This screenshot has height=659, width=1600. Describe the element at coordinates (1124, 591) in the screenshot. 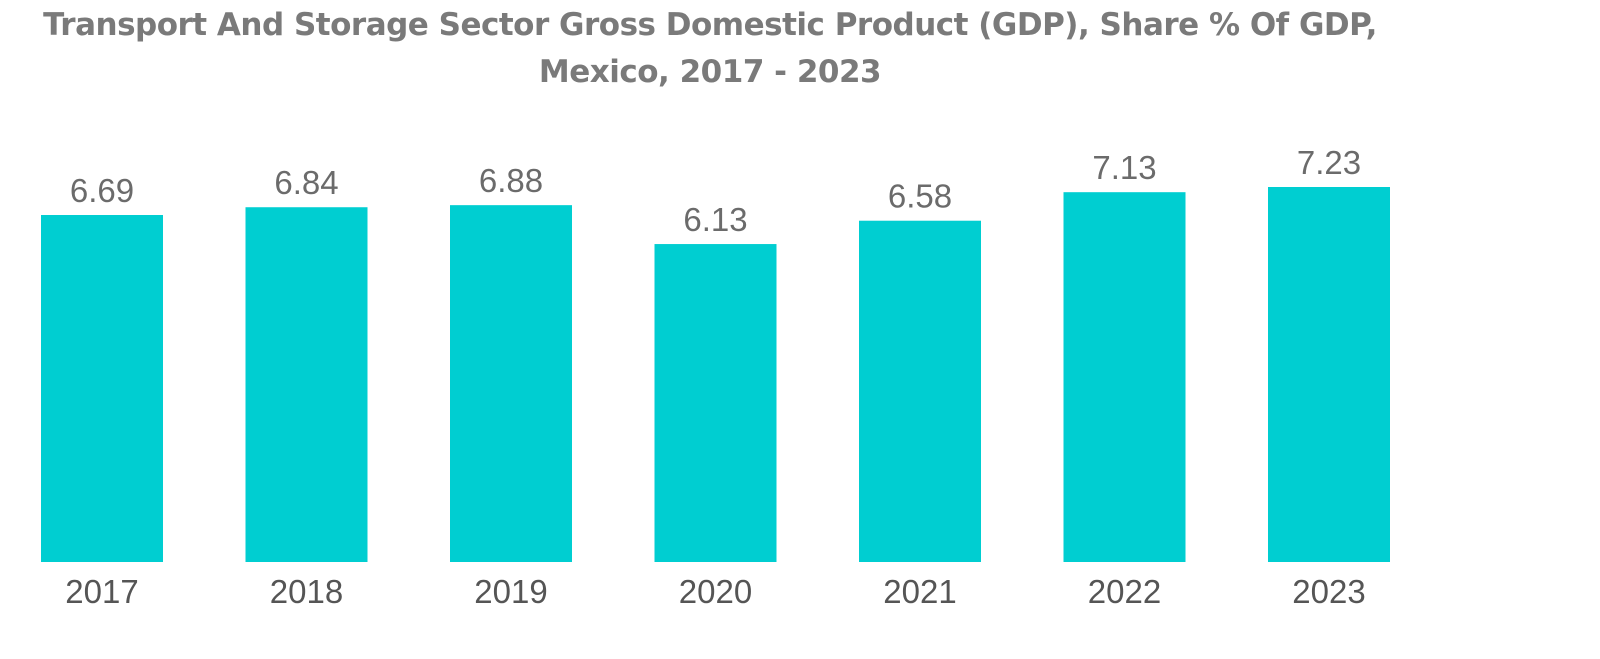

I see `x-tick-label: 2022` at that location.